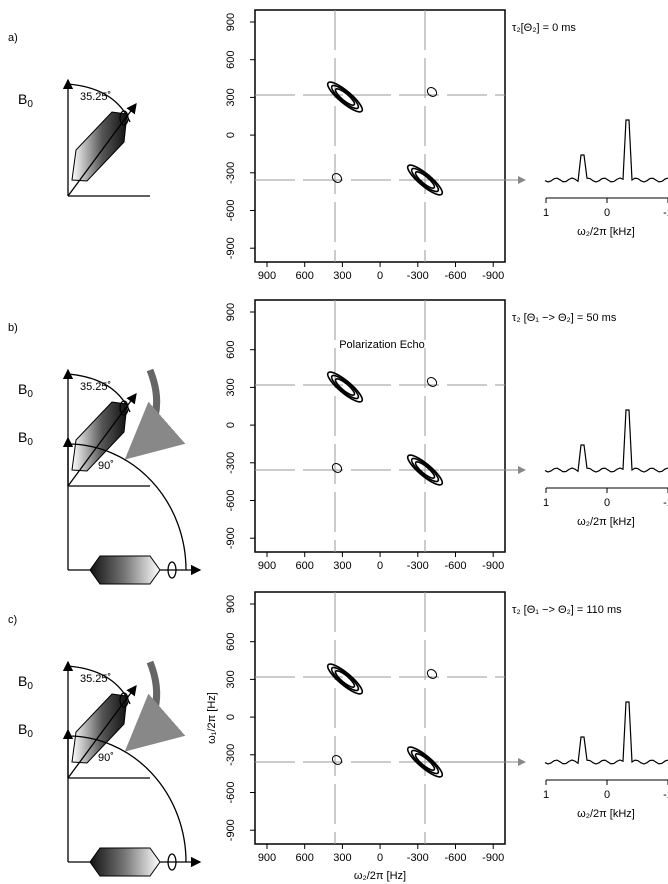 This screenshot has width=668, height=884. I want to click on rotate-arrow, so click(155, 706).